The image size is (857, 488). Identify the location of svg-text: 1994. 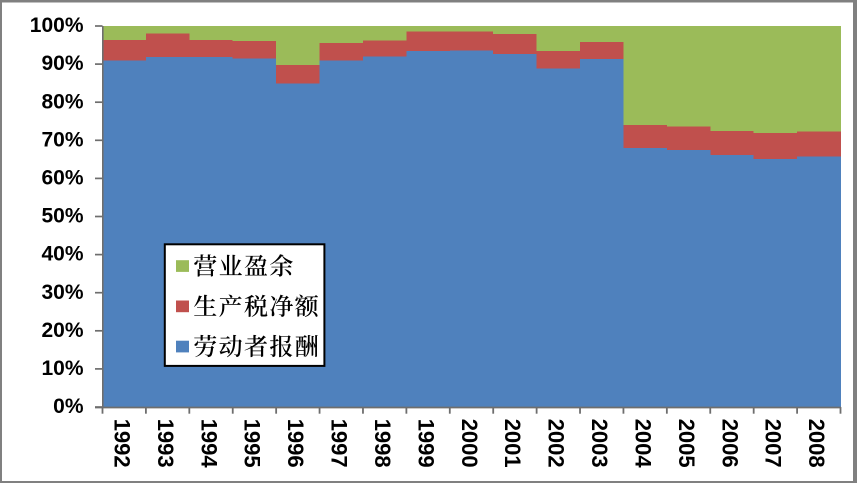
(208, 444).